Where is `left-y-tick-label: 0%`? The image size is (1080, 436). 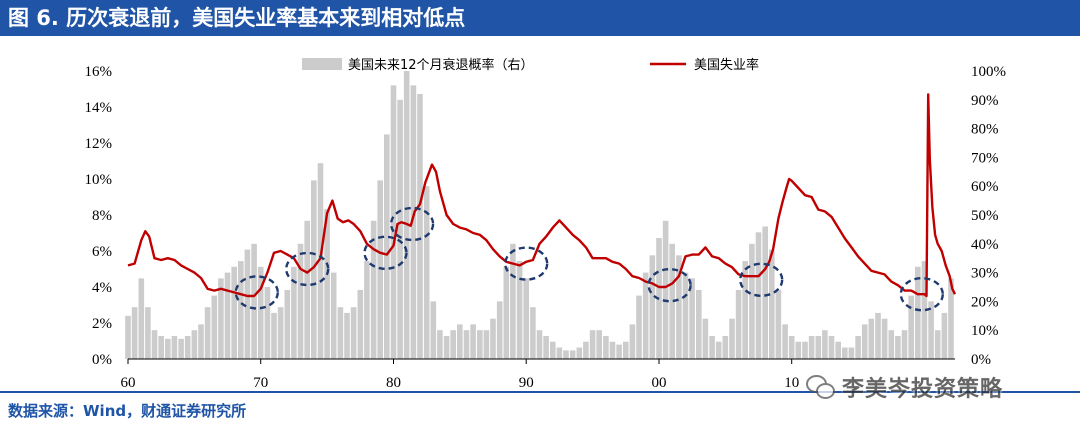 left-y-tick-label: 0% is located at coordinates (102, 360).